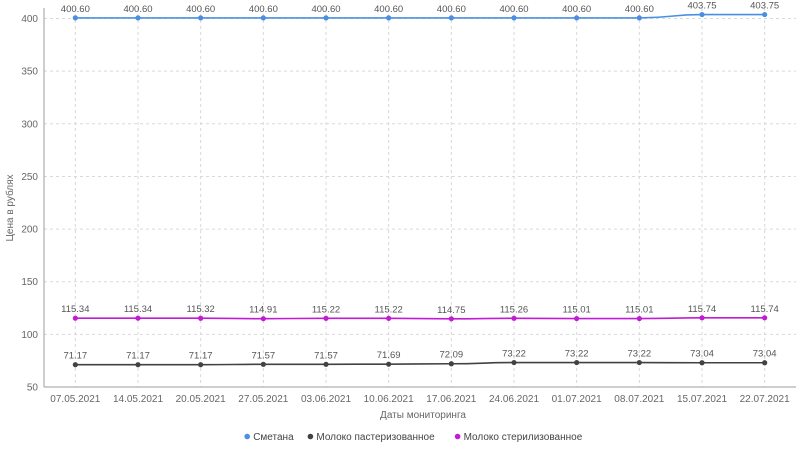  I want to click on legend-item: Молоко стерилизованное, so click(518, 437).